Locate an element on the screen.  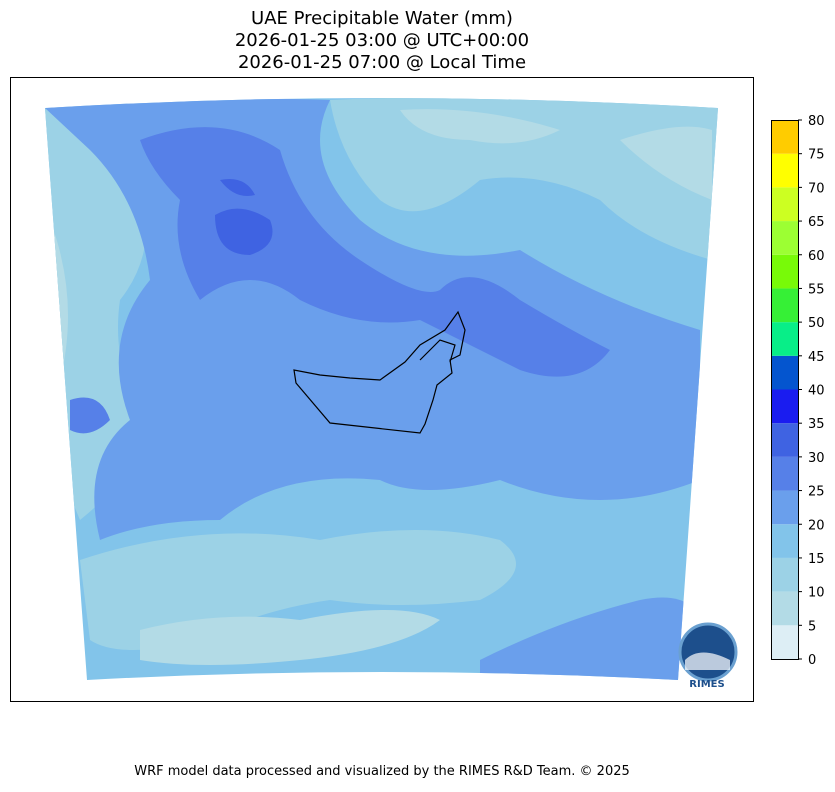
title-line: 2026-01-25 07:00 @ Local Time is located at coordinates (382, 62).